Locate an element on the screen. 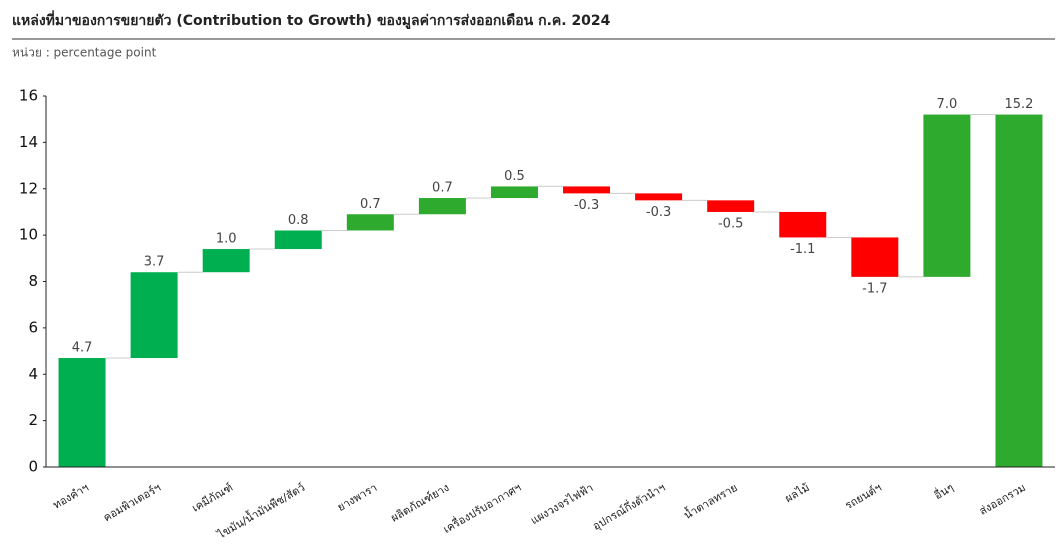 The width and height of the screenshot is (1061, 547). x-tick-label: ทองคำฯ is located at coordinates (71, 496).